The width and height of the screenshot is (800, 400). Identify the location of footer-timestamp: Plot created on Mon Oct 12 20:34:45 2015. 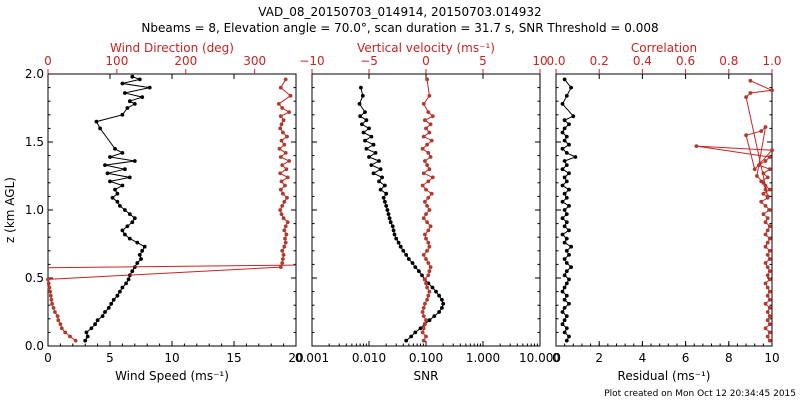
(700, 394).